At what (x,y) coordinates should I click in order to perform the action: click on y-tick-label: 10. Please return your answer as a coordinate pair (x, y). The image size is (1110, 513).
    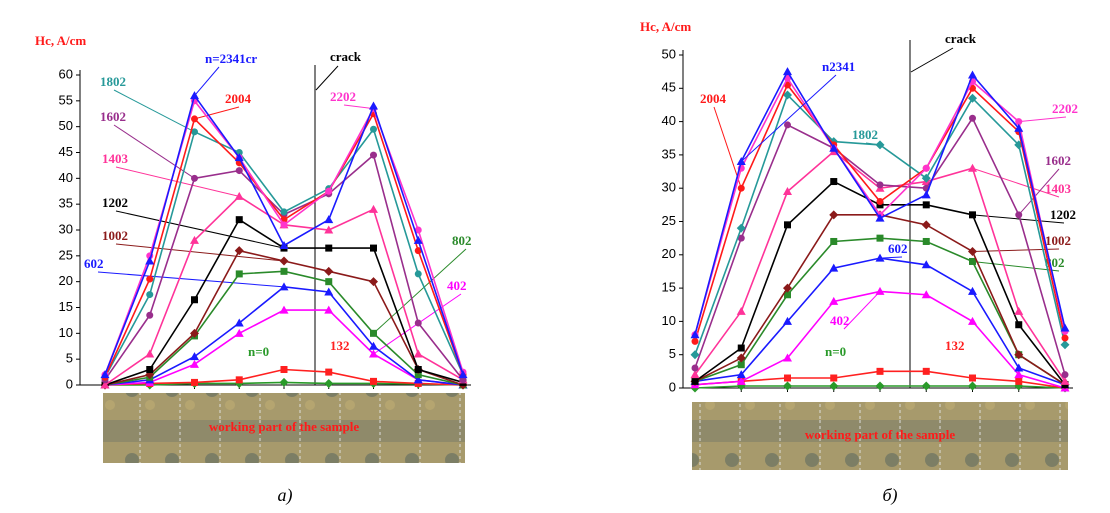
    Looking at the image, I should click on (66, 332).